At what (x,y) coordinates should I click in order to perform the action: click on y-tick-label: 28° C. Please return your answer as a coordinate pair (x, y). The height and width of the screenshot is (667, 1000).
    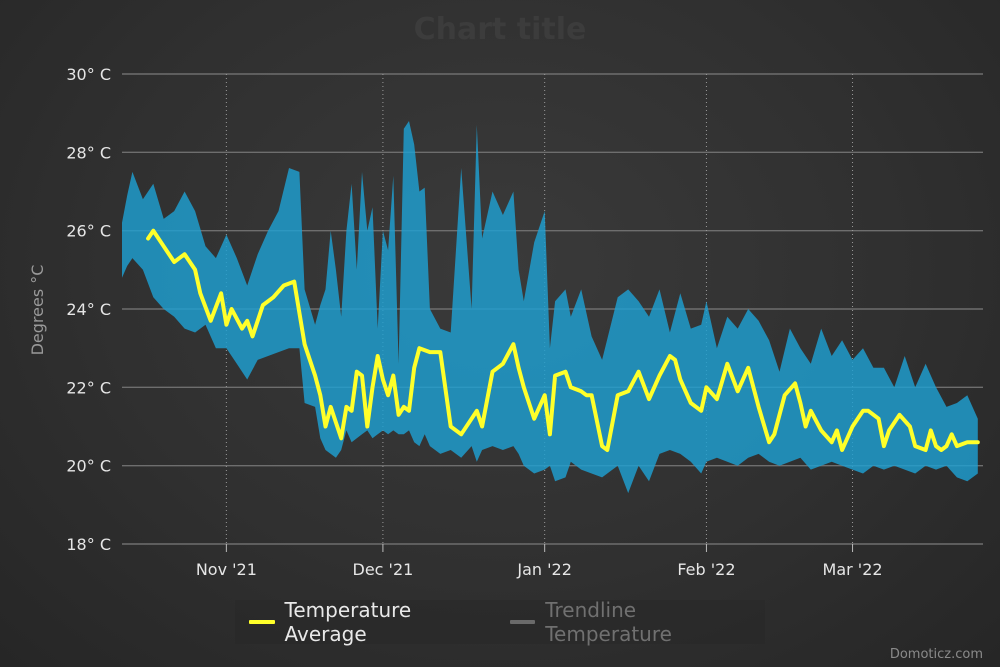
    Looking at the image, I should click on (88, 152).